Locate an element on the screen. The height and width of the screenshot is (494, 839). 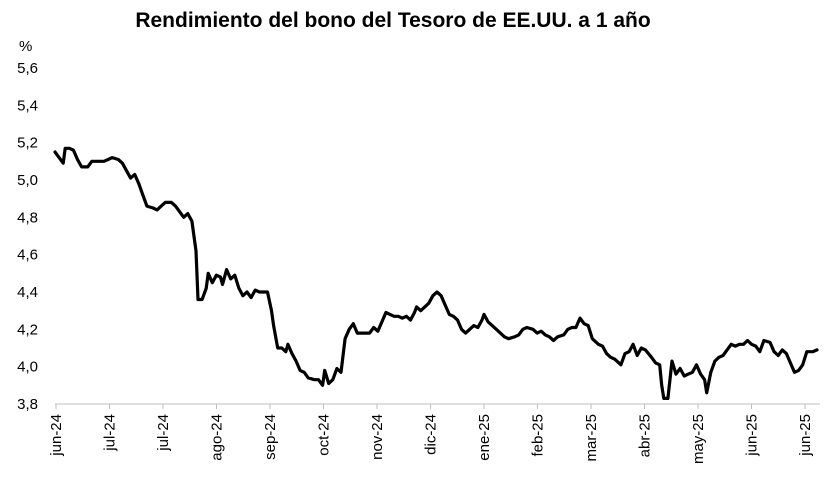
y-axis-unit: % is located at coordinates (25, 46).